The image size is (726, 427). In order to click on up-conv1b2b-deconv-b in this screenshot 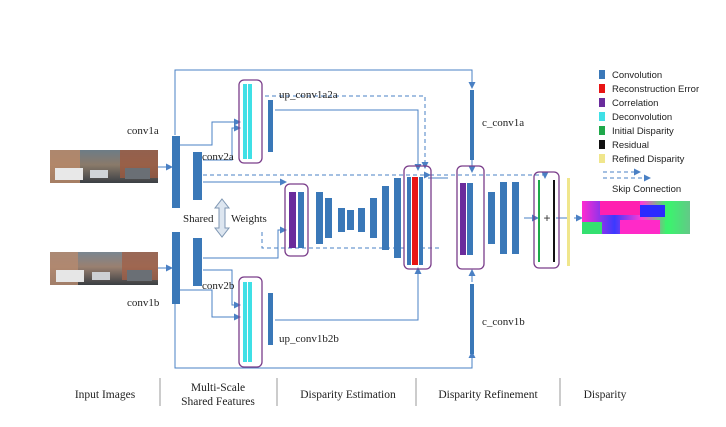, I will do `click(250, 322)`.